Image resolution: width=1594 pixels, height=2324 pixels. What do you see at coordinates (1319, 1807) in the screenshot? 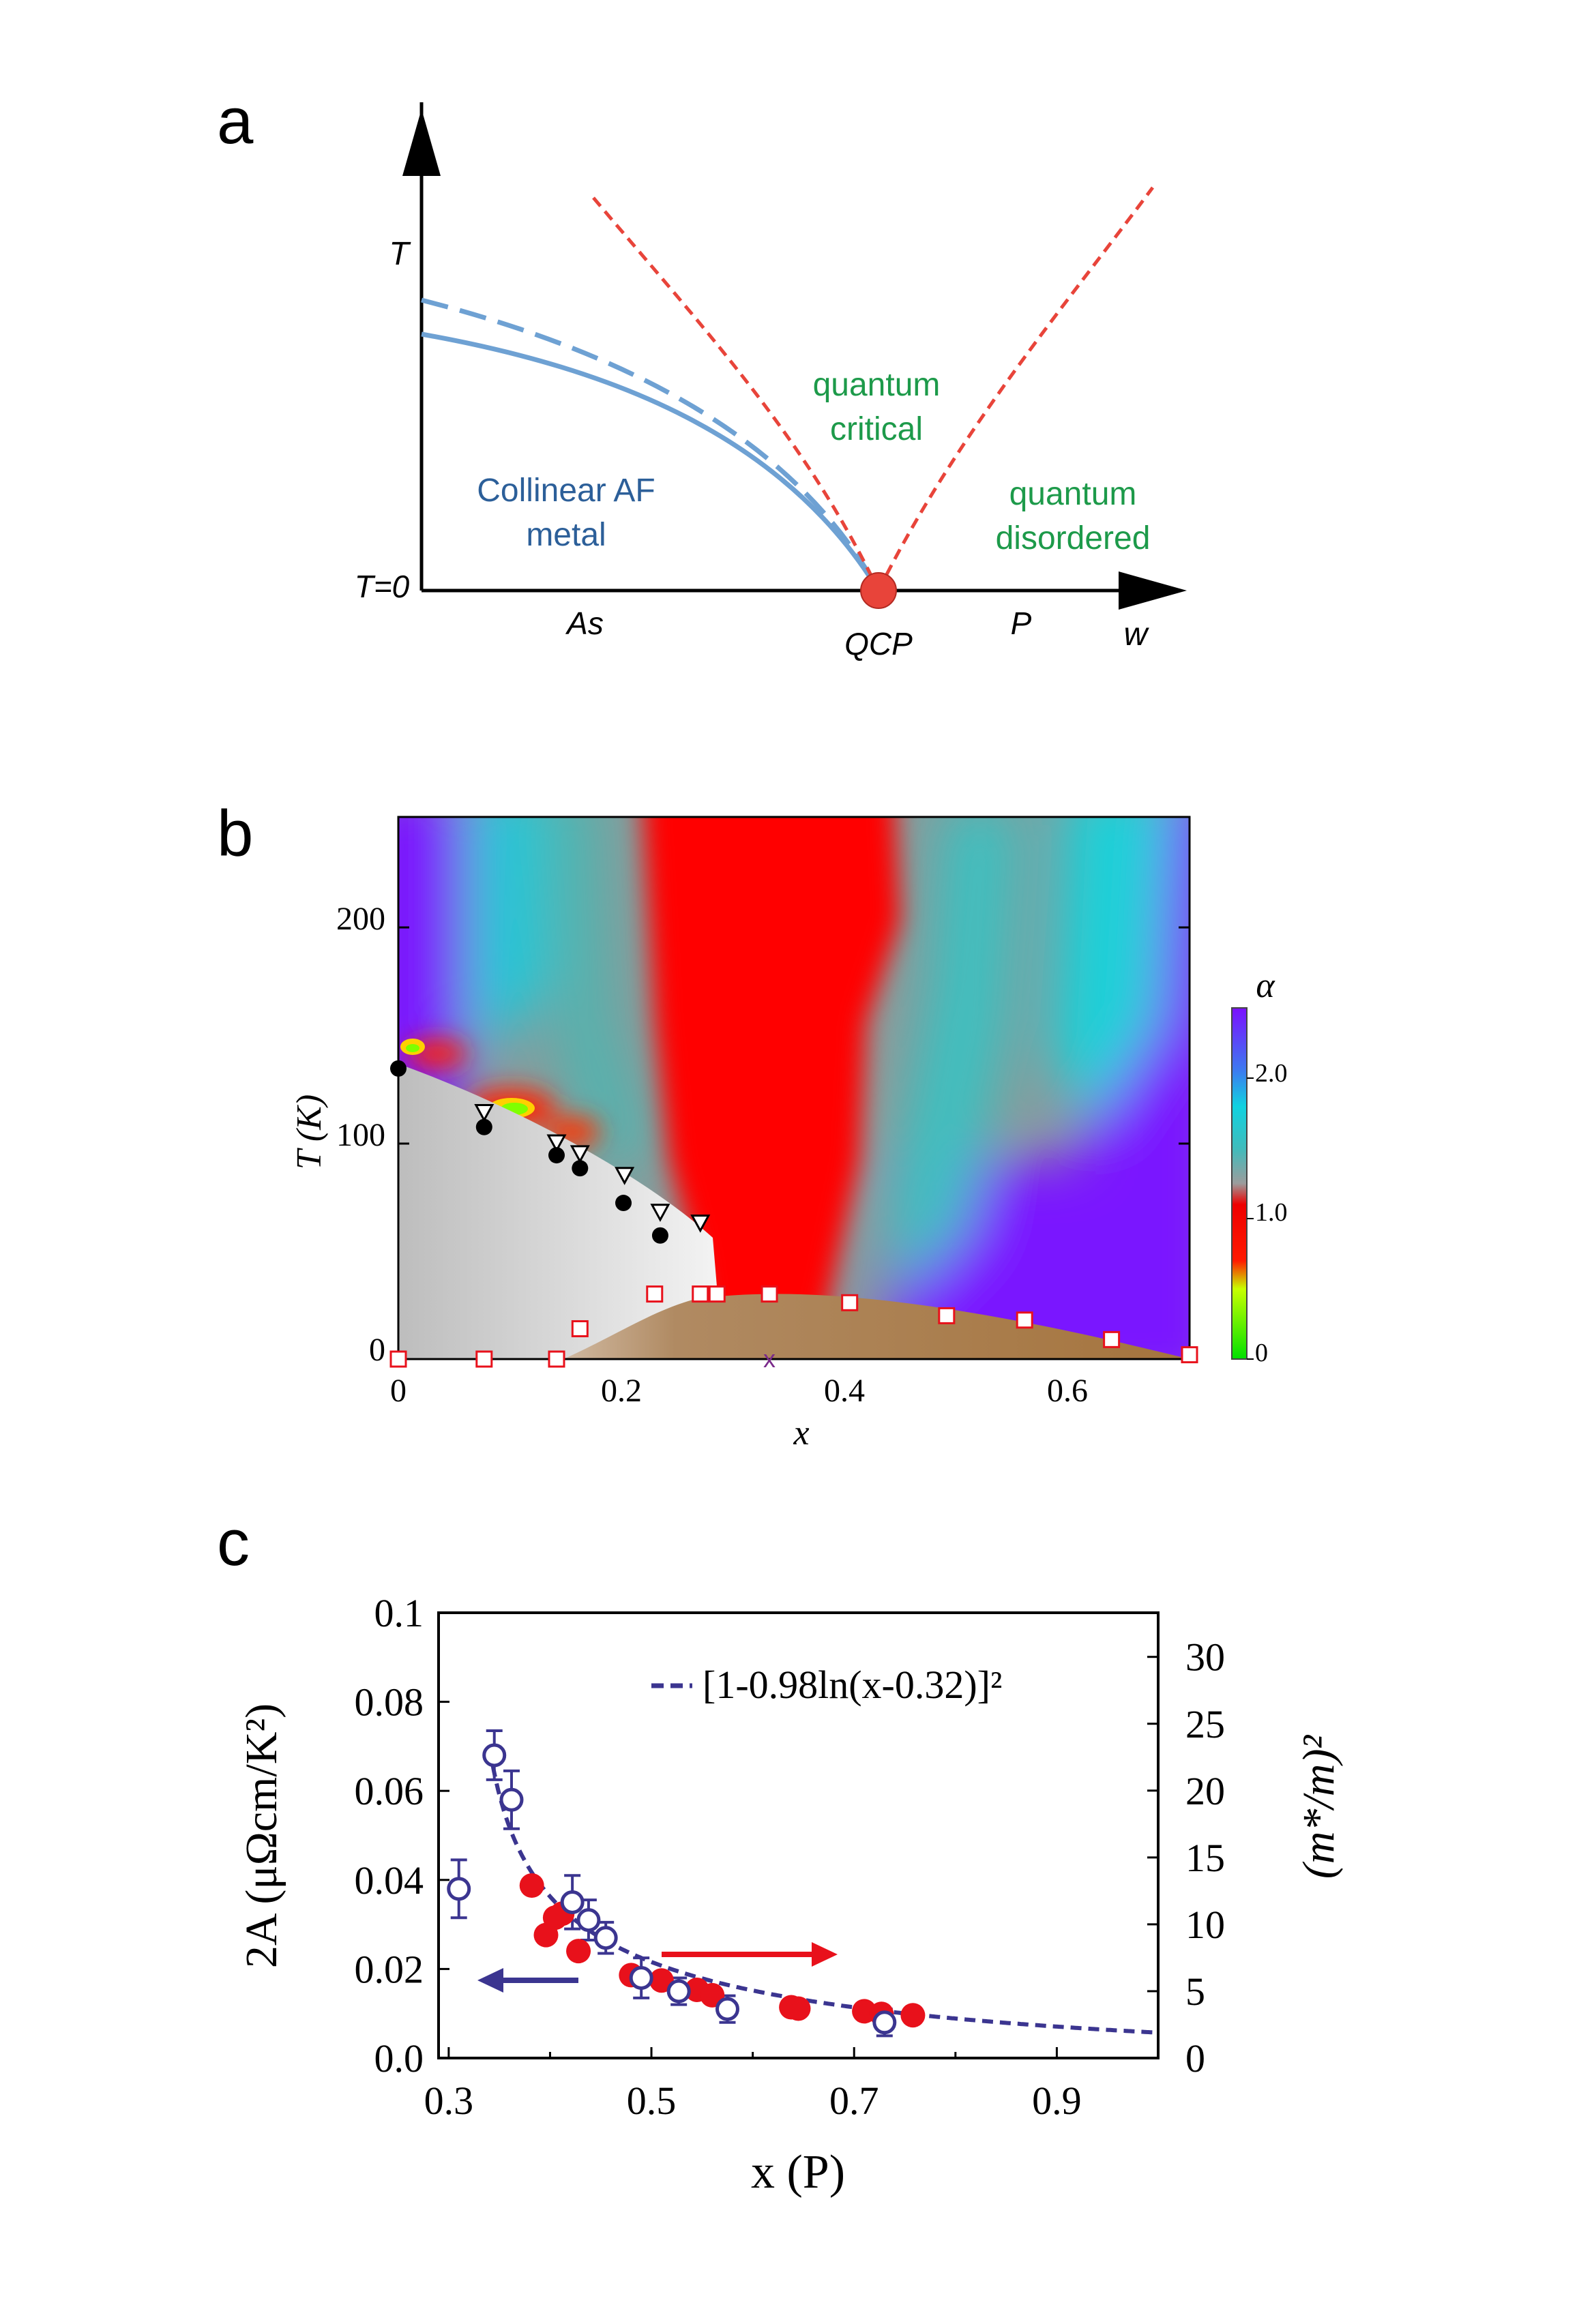
I see `c-ylabel-right: (m*/m)²` at bounding box center [1319, 1807].